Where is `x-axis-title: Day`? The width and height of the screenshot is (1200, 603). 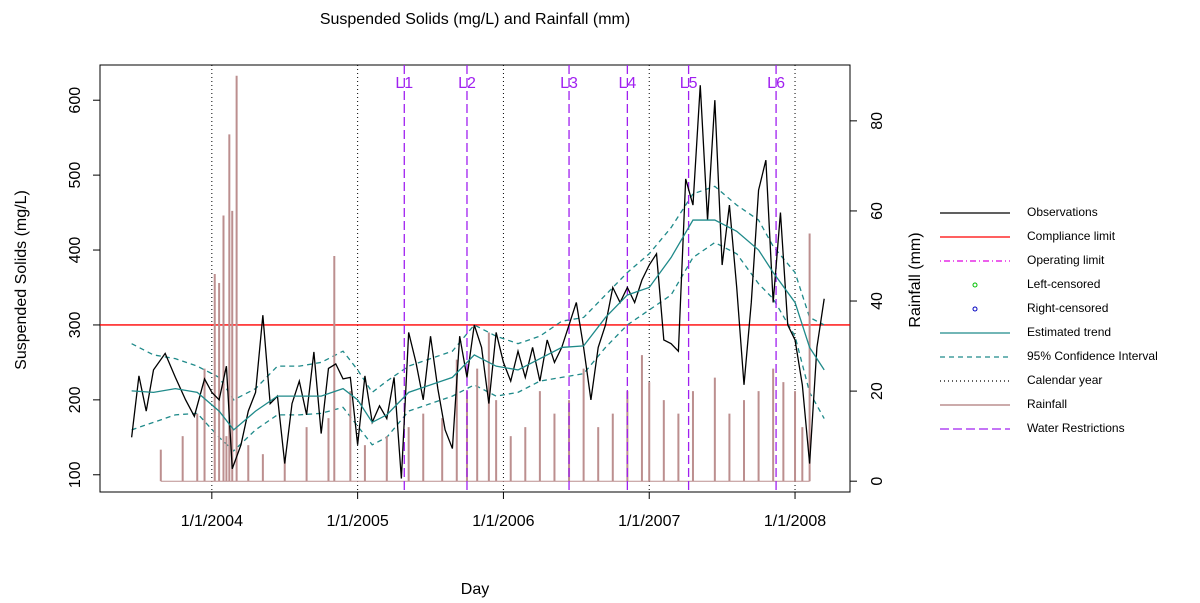 x-axis-title: Day is located at coordinates (475, 589).